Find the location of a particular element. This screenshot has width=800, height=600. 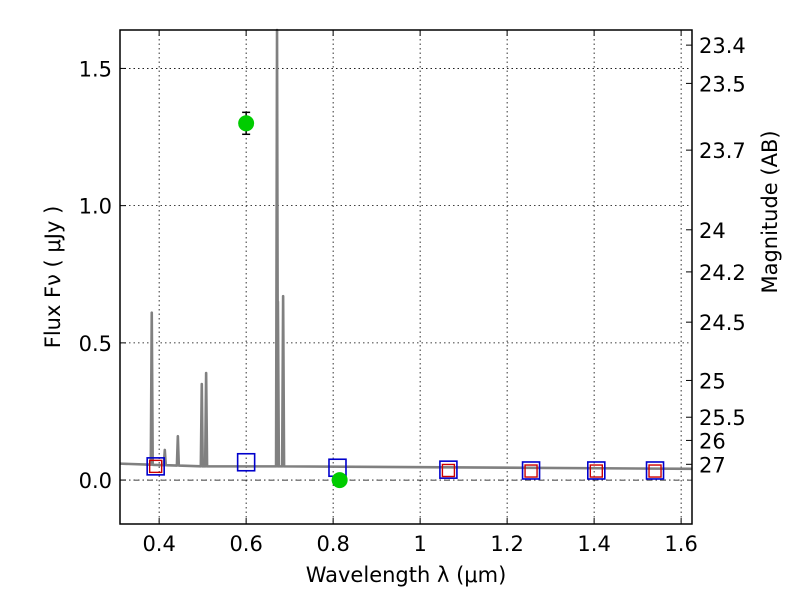

magnitude-tick-label: 23.4 is located at coordinates (722, 46).